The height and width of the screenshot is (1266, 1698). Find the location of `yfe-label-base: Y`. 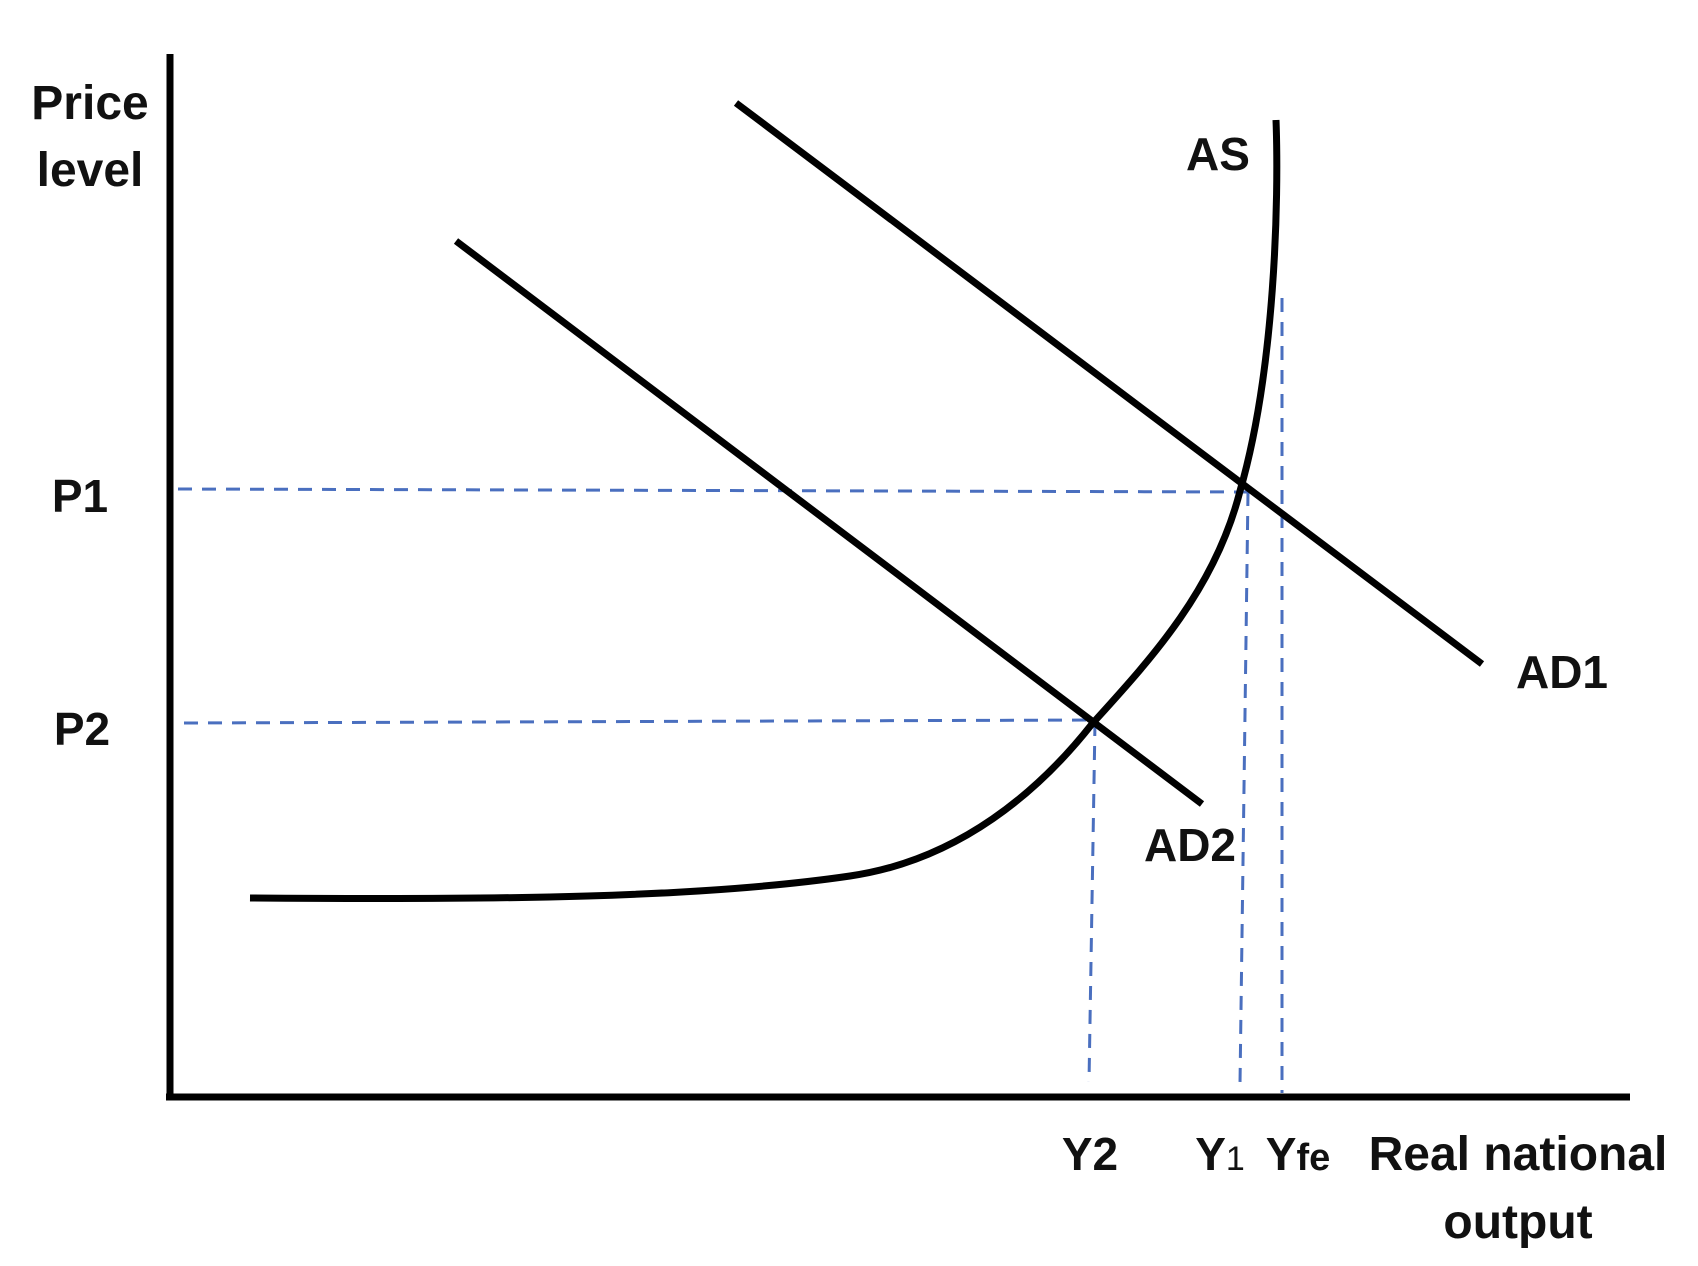

yfe-label-base: Y is located at coordinates (1281, 1154).